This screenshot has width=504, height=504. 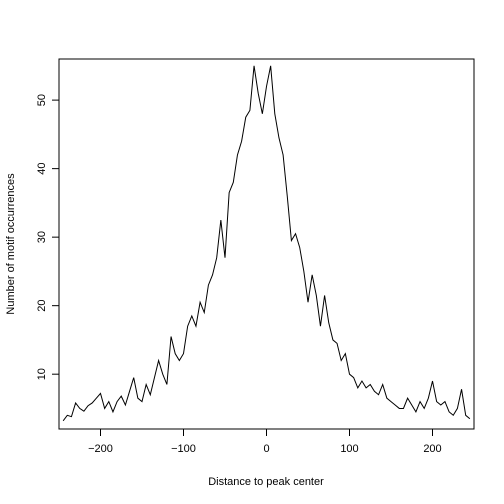 What do you see at coordinates (42, 100) in the screenshot?
I see `y-tick-label: 50` at bounding box center [42, 100].